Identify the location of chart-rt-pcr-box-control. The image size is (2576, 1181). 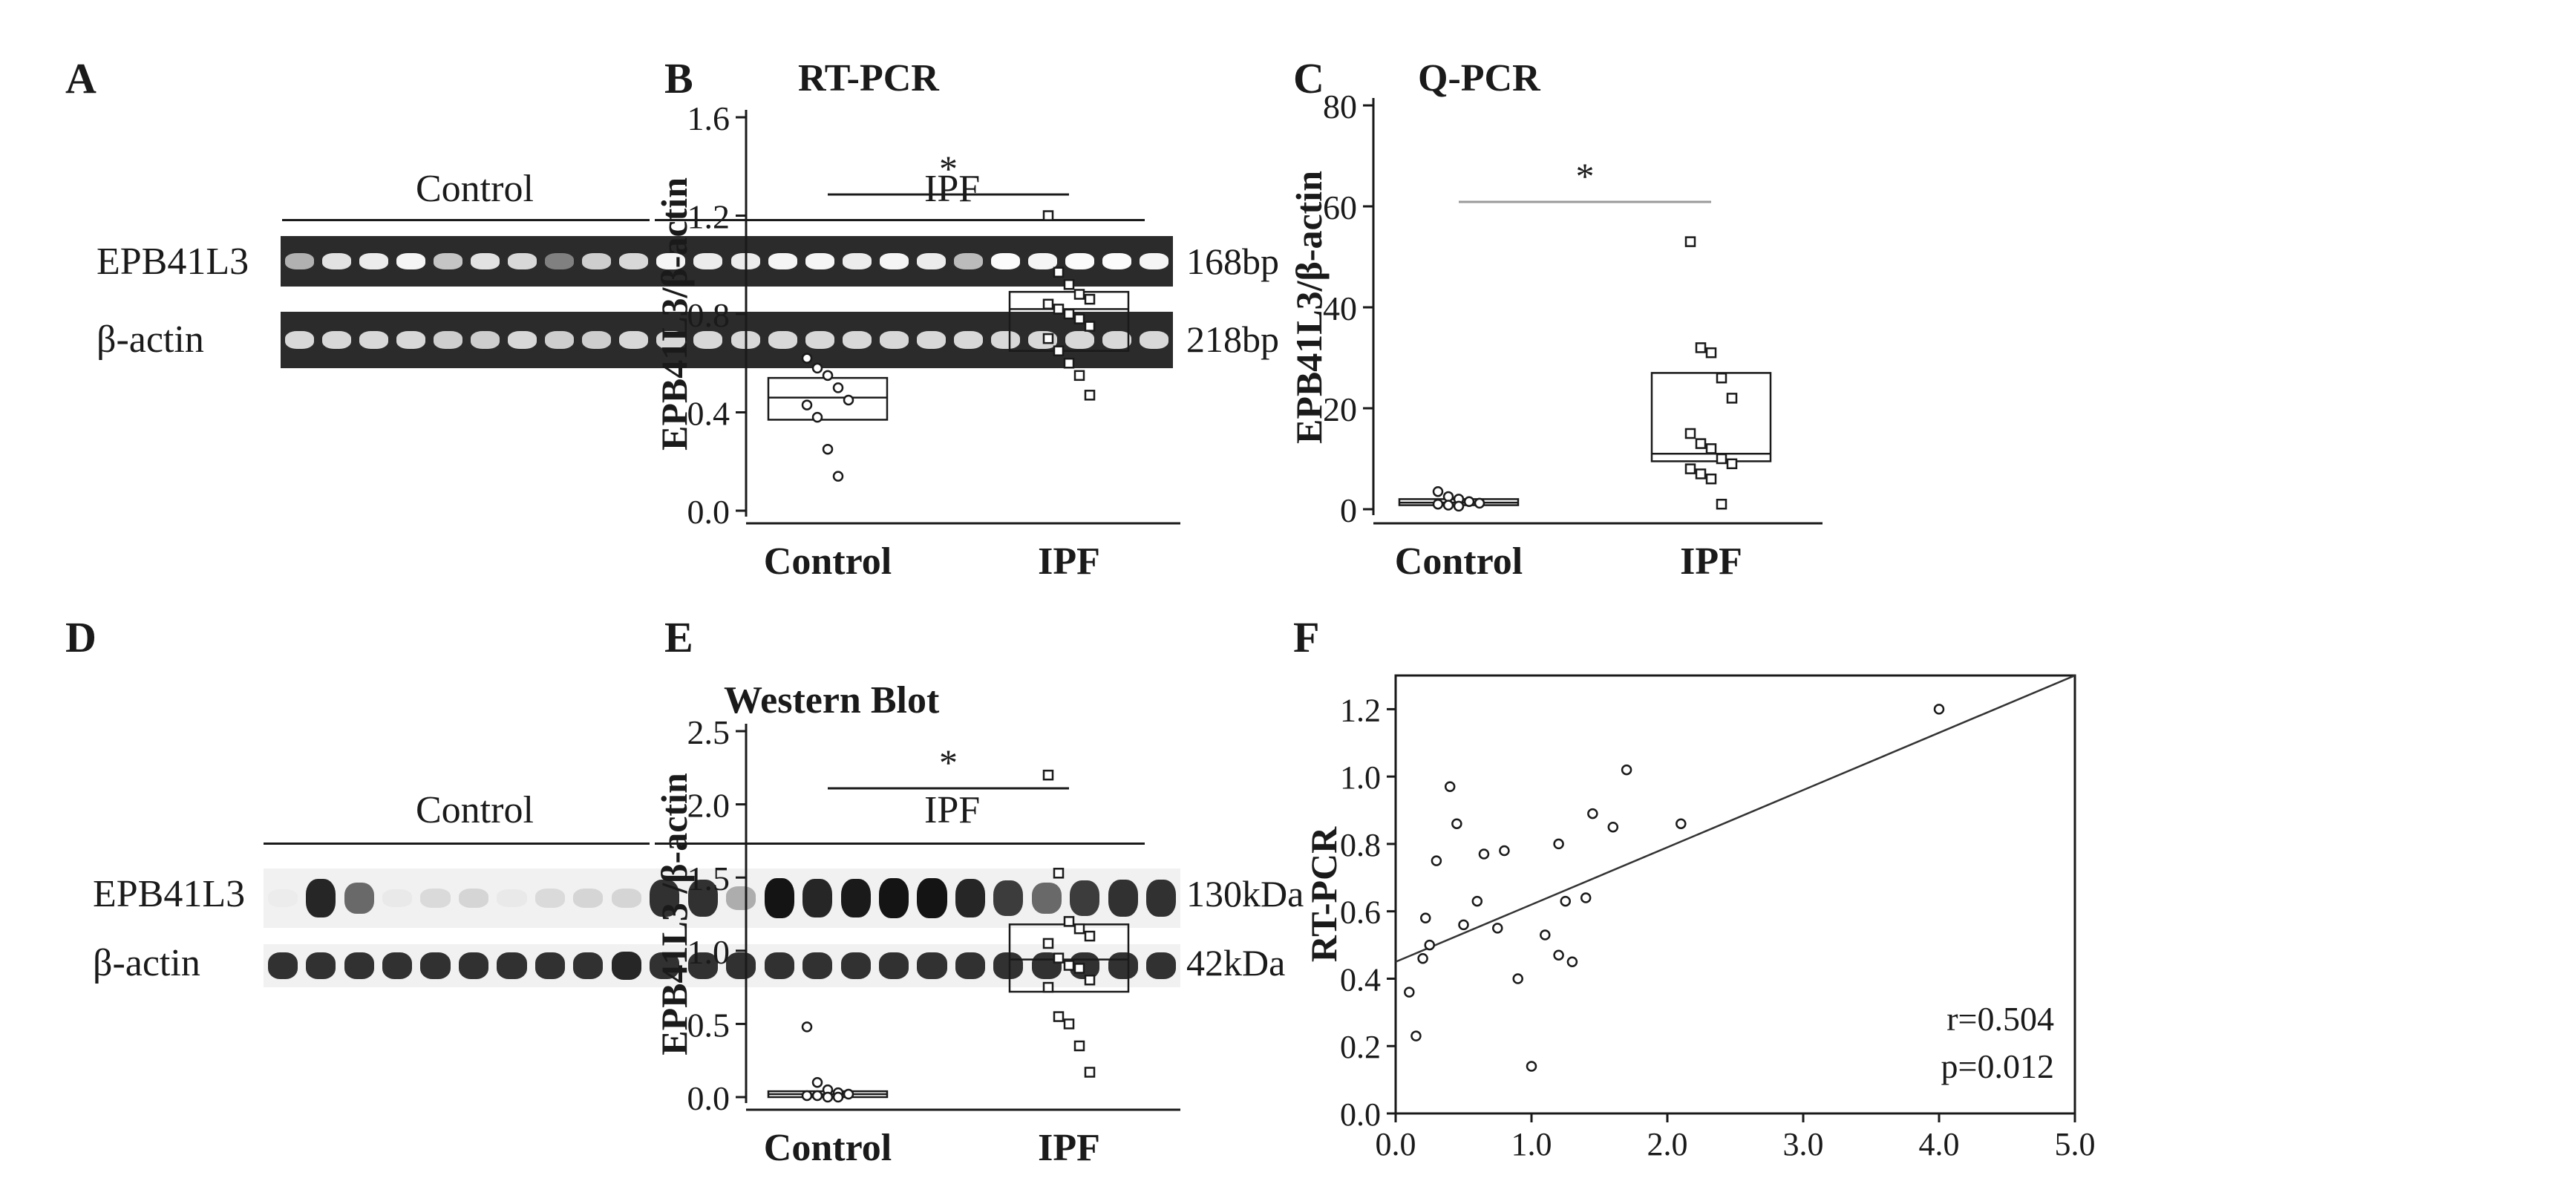
(828, 399).